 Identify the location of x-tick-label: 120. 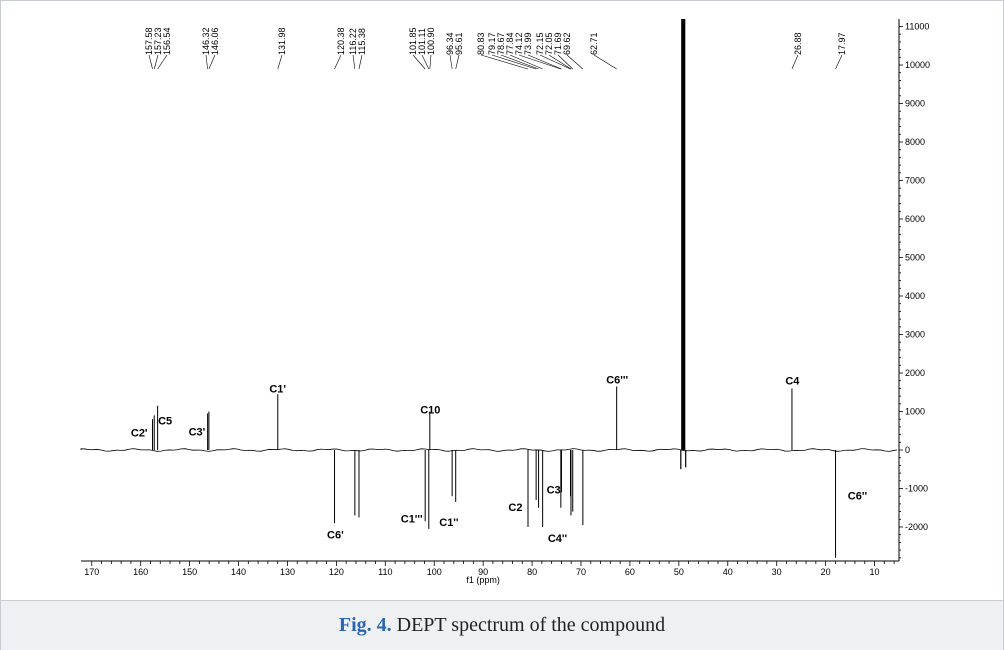
(336, 572).